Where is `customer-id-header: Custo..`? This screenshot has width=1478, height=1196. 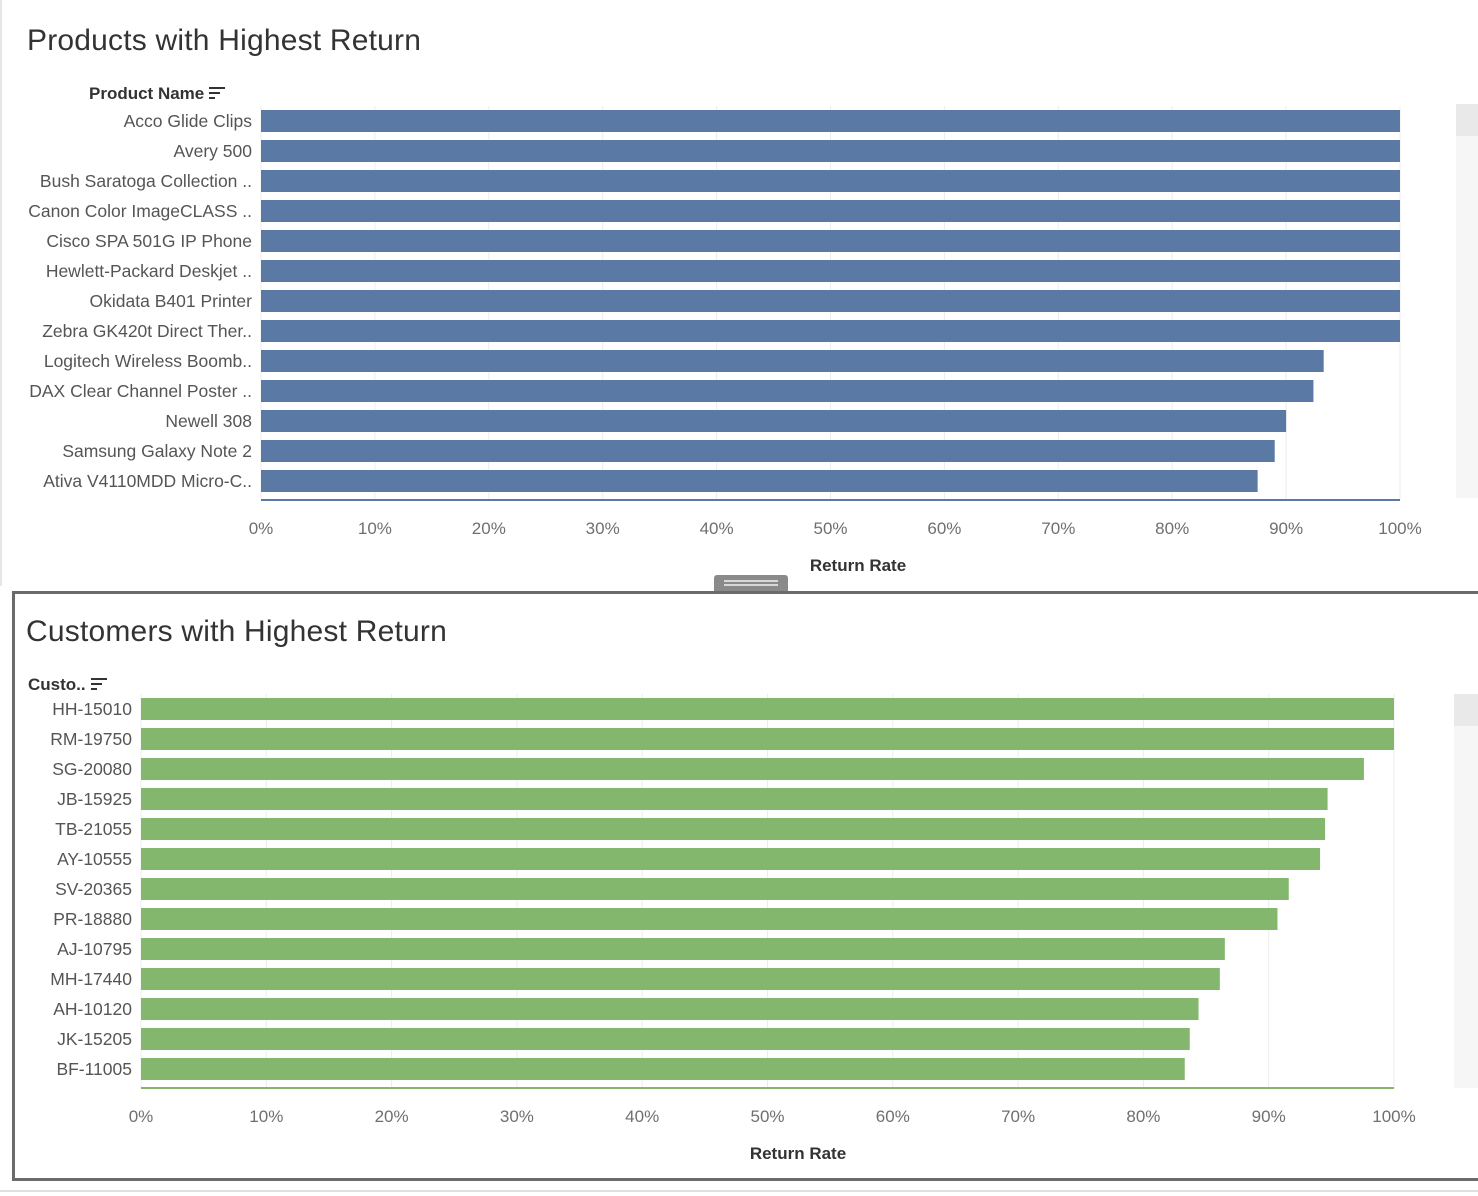
customer-id-header: Custo.. is located at coordinates (67, 685).